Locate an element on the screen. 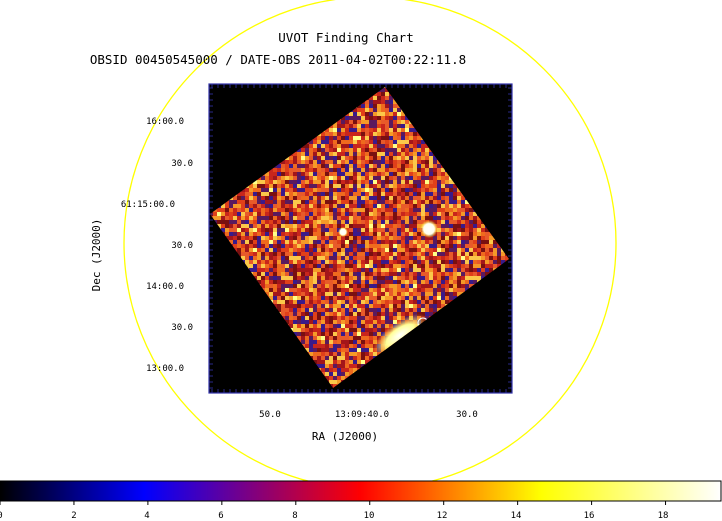 This screenshot has width=722, height=521. colorbar-tick-label: 4 is located at coordinates (146, 516).